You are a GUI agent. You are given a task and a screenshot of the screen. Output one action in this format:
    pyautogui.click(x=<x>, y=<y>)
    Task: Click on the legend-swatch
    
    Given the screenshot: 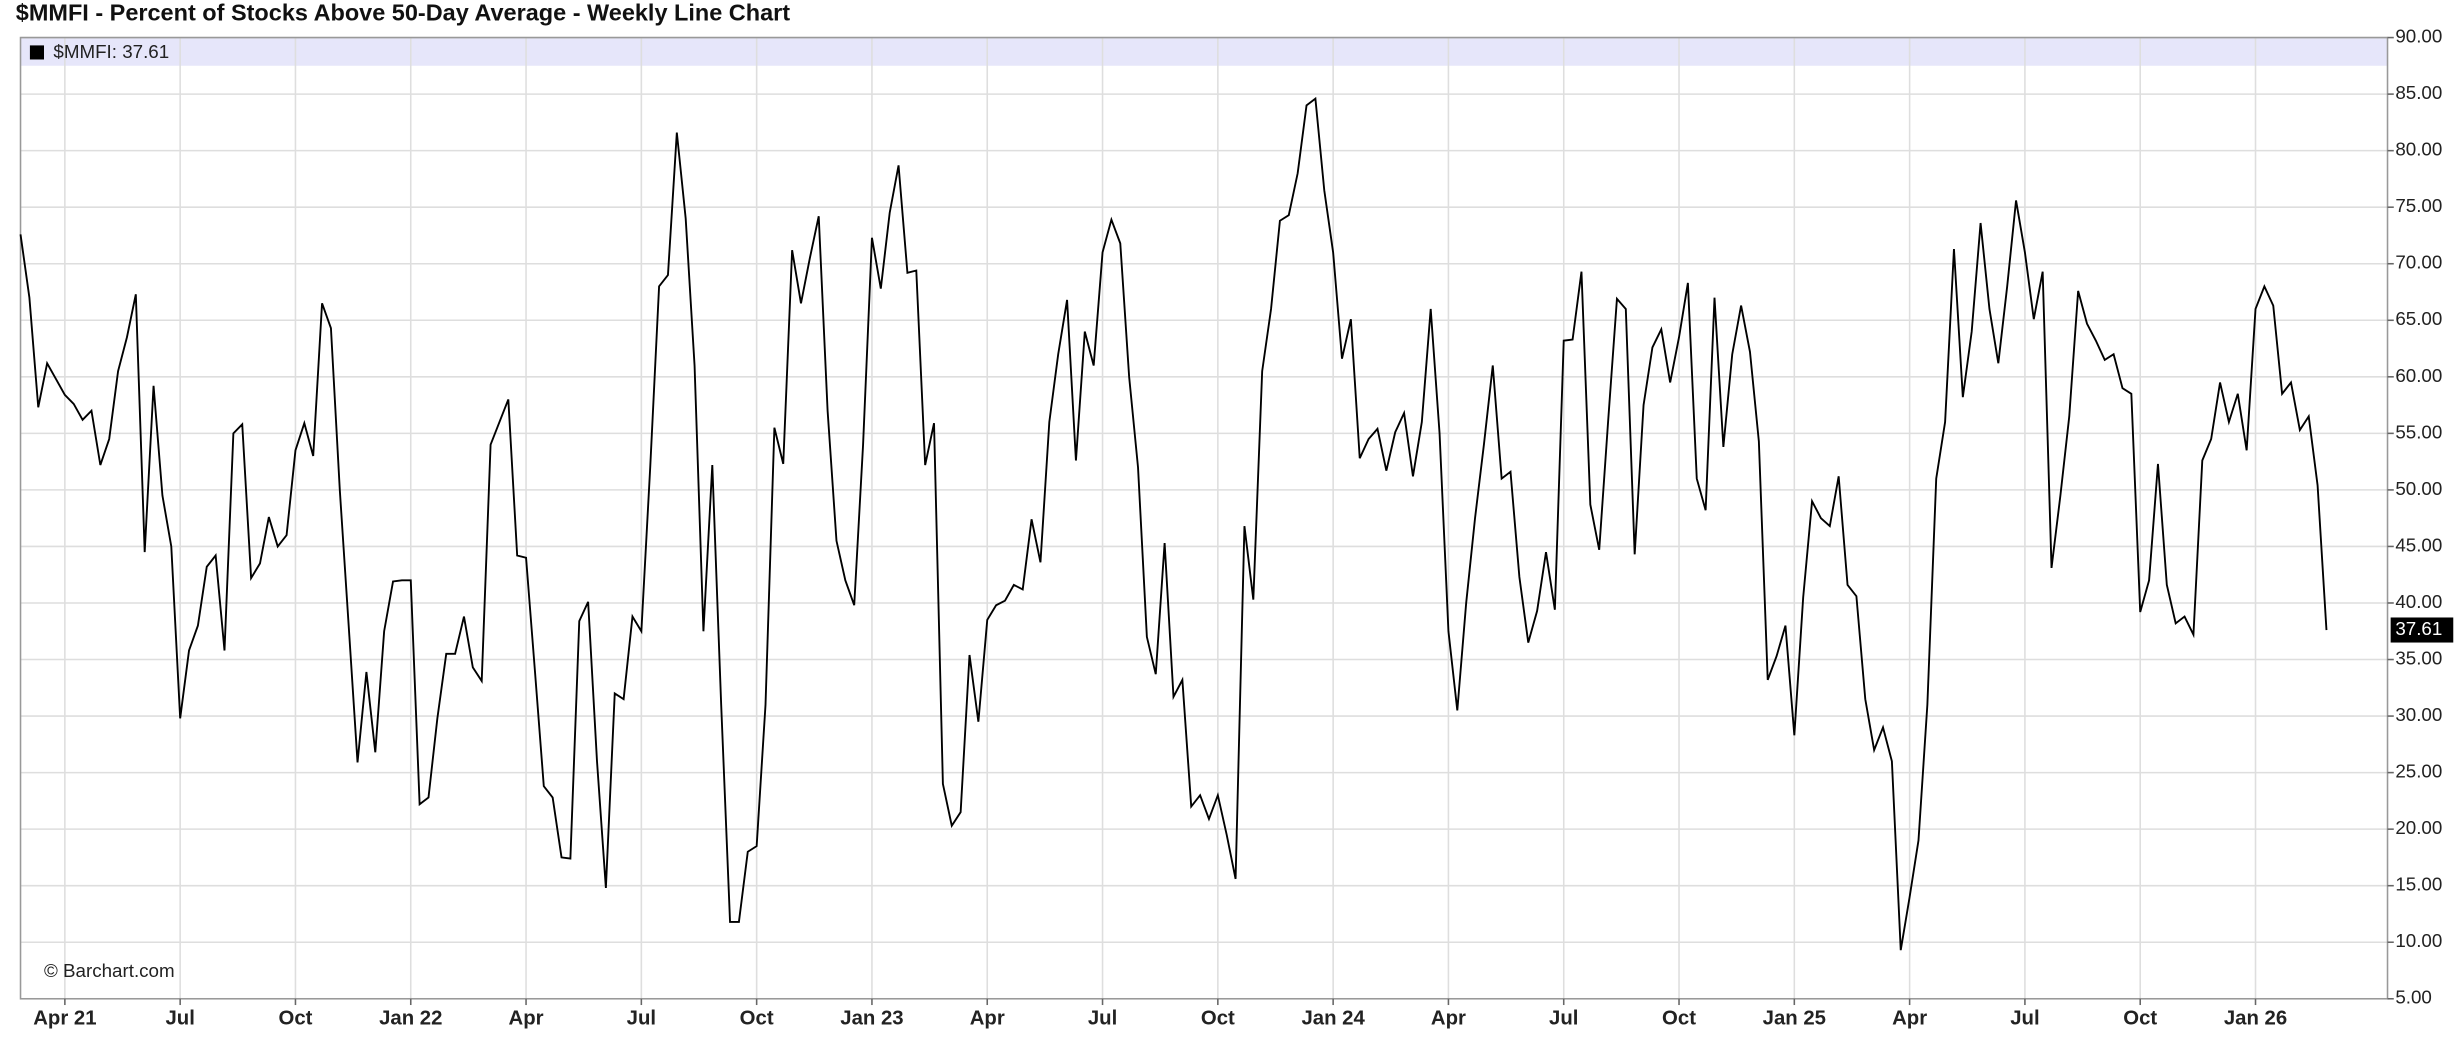 What is the action you would take?
    pyautogui.click(x=36, y=52)
    